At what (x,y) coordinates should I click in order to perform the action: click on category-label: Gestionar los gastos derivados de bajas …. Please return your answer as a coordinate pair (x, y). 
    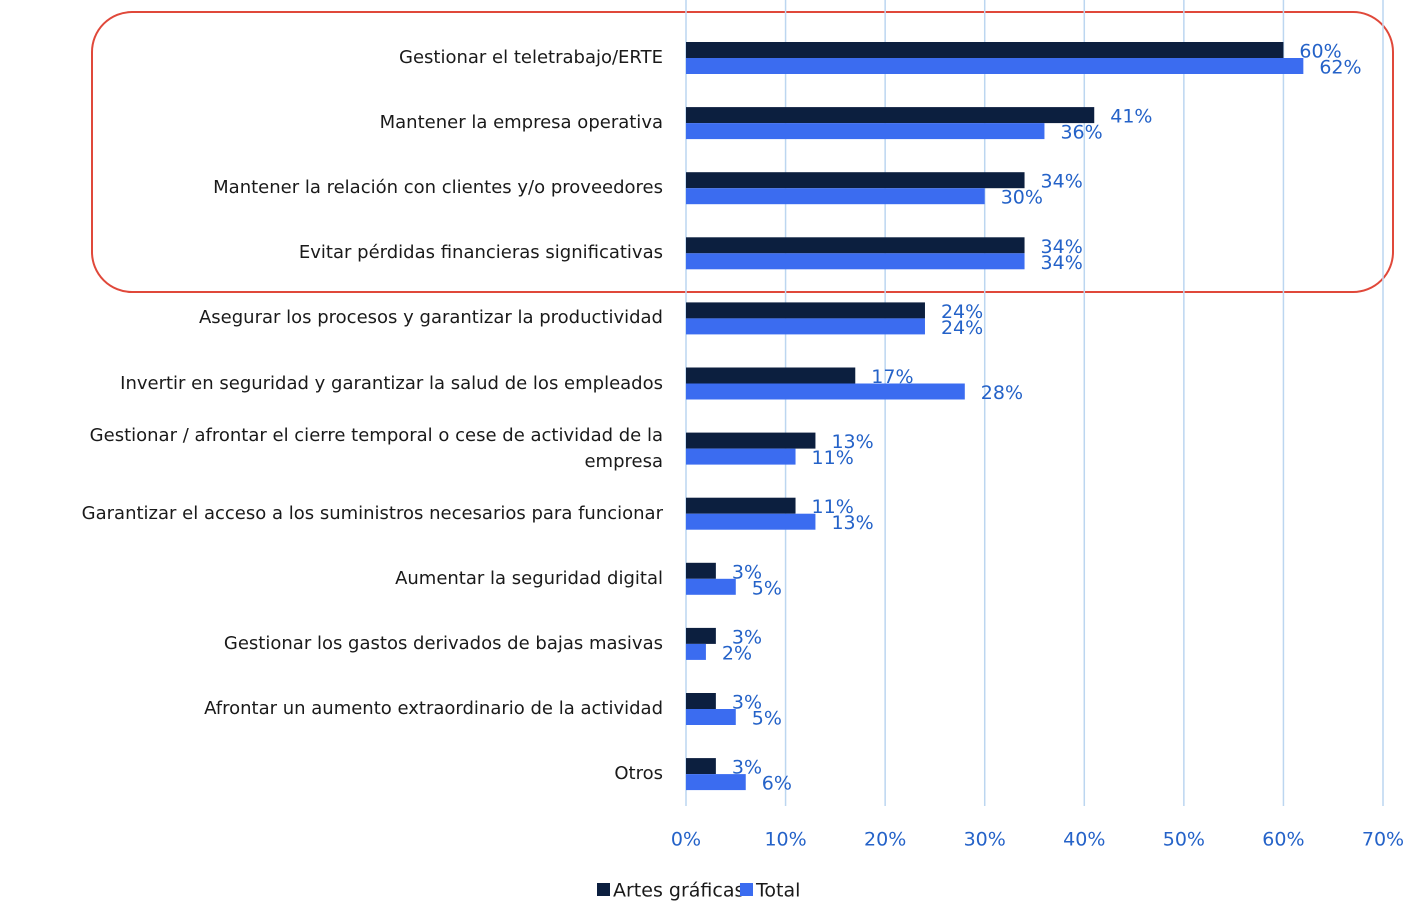
    Looking at the image, I should click on (443, 643).